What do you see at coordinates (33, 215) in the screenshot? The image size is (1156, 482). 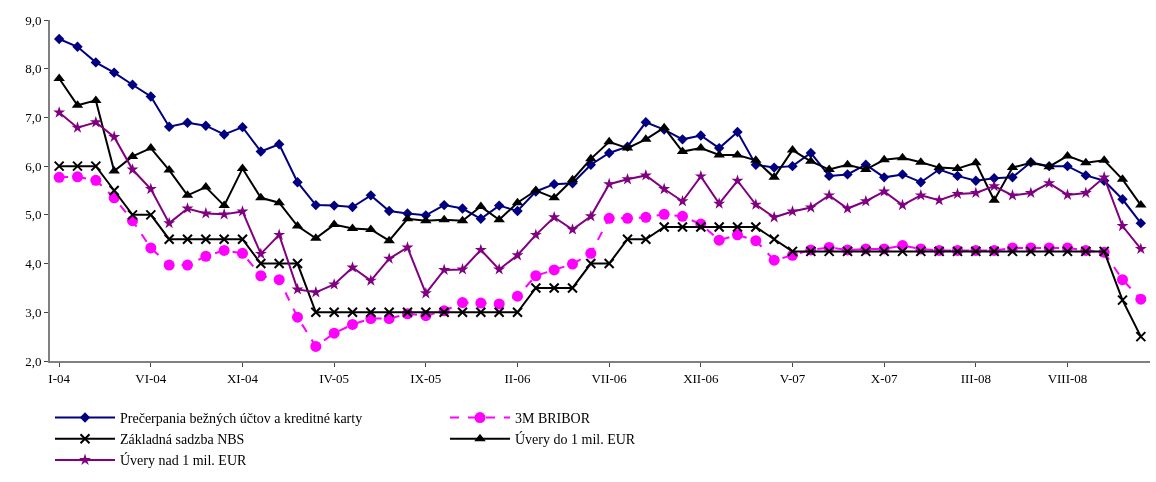 I see `y-tick-label: 5,0` at bounding box center [33, 215].